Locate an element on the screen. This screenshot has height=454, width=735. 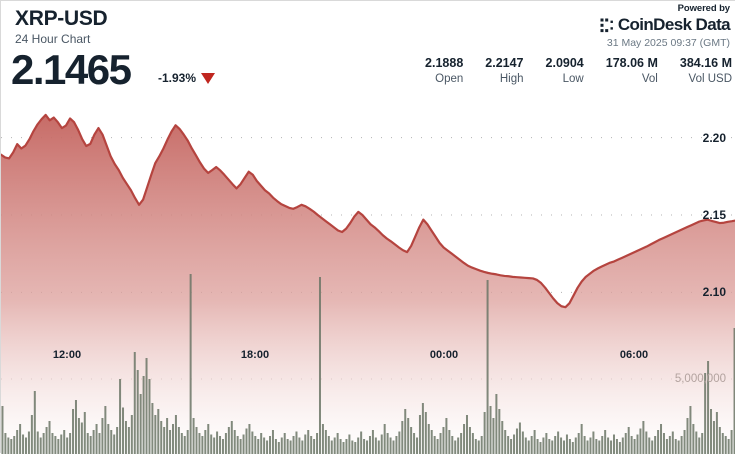
provider-row: CoinDesk Data is located at coordinates (665, 25).